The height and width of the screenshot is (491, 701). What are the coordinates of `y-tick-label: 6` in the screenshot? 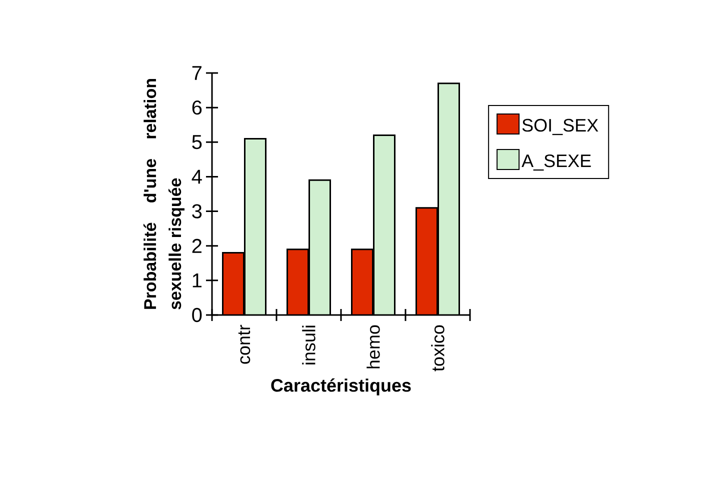 It's located at (197, 107).